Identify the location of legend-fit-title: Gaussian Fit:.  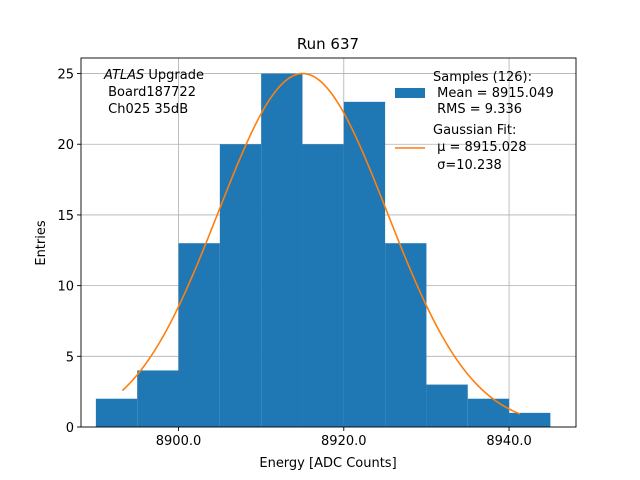
(474, 130).